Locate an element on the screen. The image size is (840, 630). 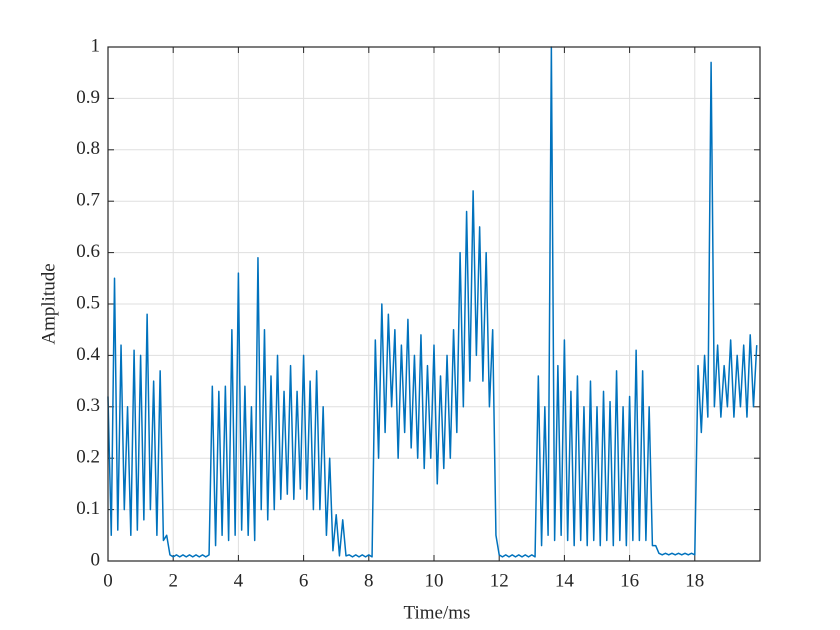
x-tick-label: 12 is located at coordinates (499, 580).